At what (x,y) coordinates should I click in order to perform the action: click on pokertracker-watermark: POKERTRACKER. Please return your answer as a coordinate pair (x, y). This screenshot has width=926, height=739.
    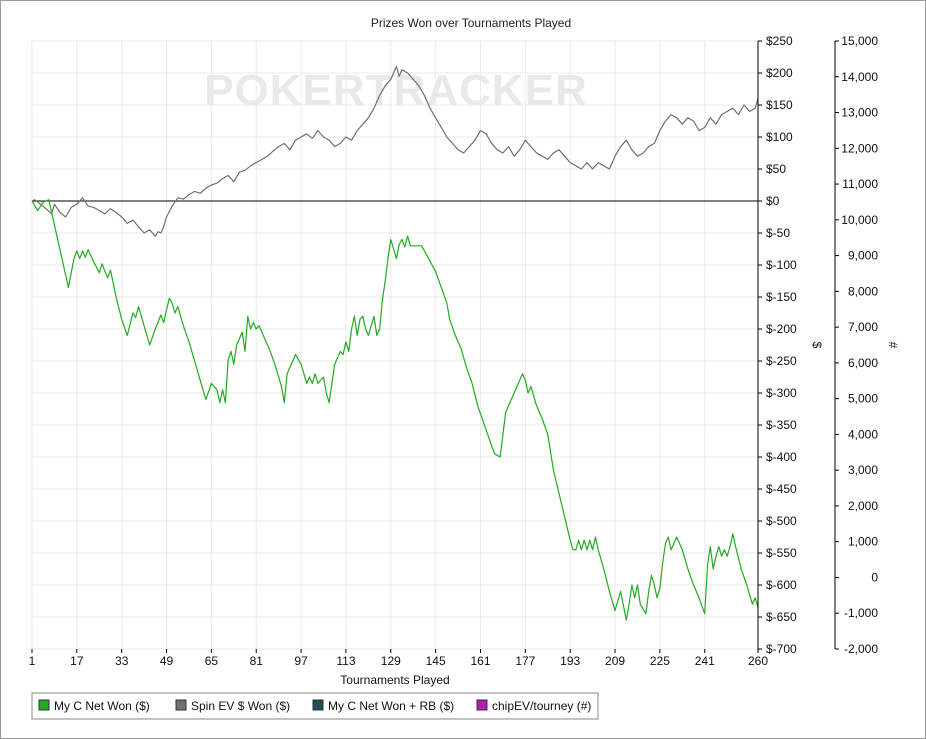
    Looking at the image, I should click on (396, 90).